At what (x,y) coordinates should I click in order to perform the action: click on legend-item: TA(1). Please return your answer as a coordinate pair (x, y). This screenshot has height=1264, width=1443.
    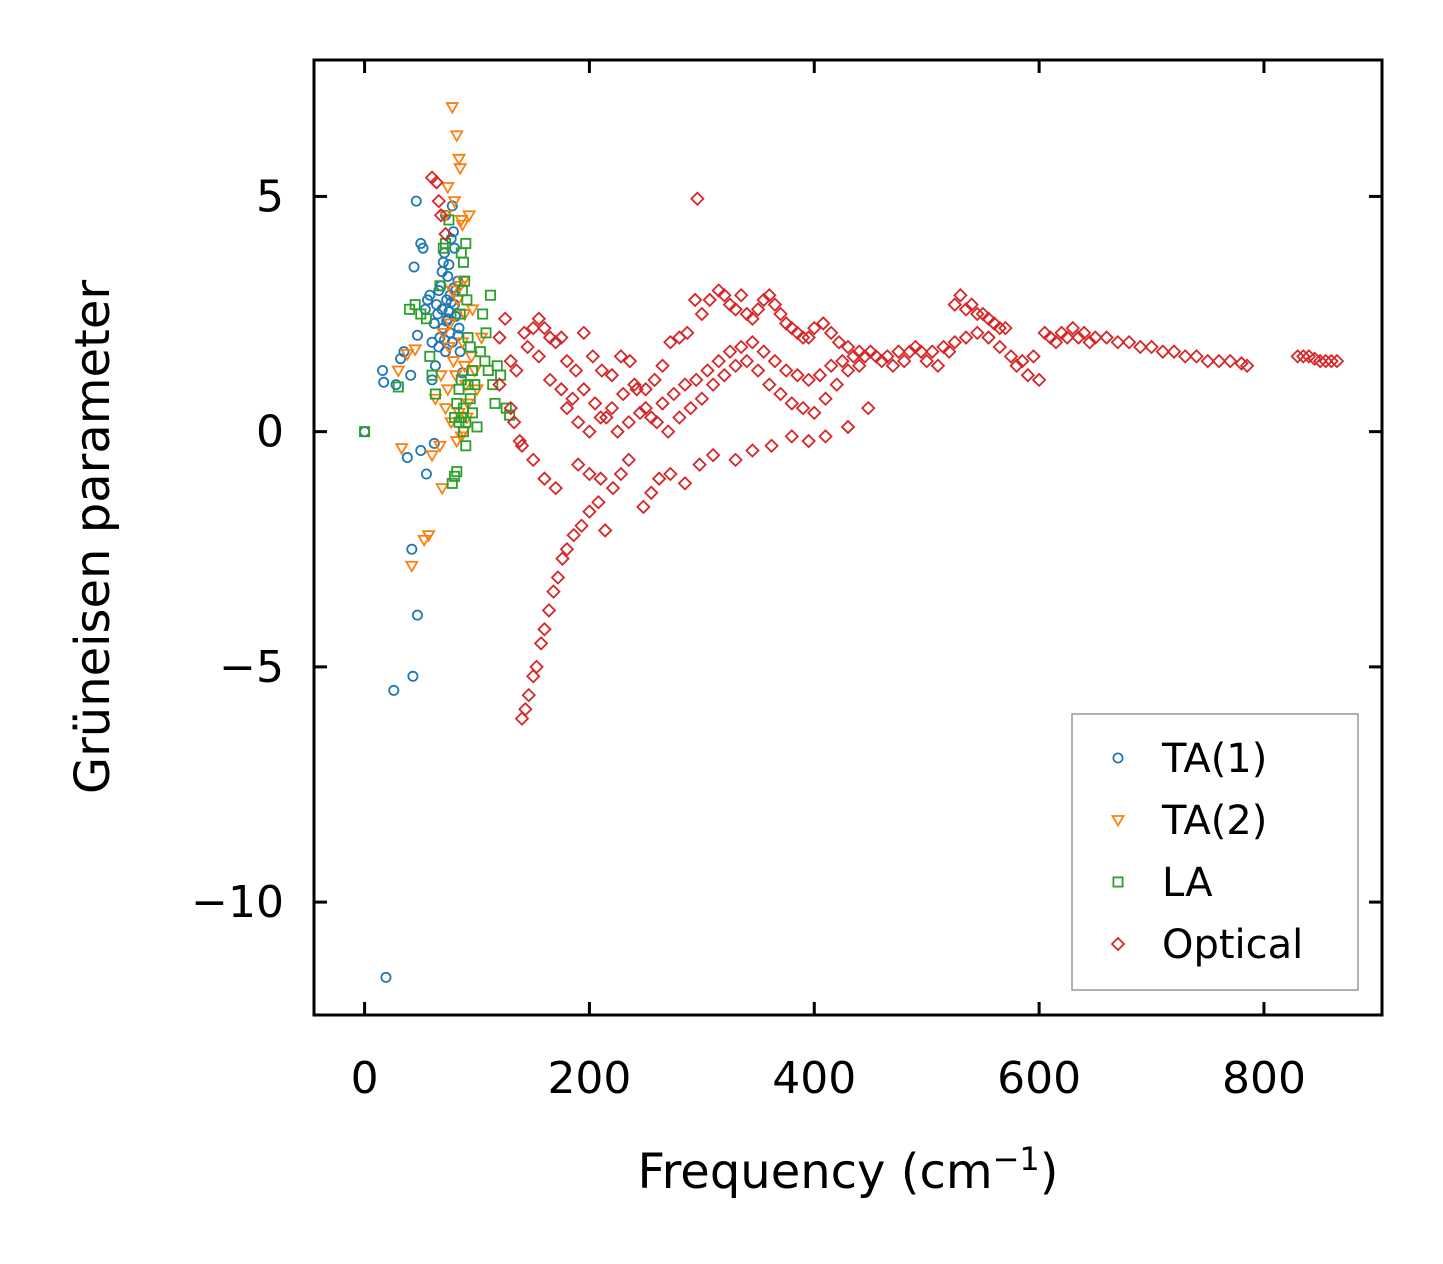
    Looking at the image, I should click on (1189, 759).